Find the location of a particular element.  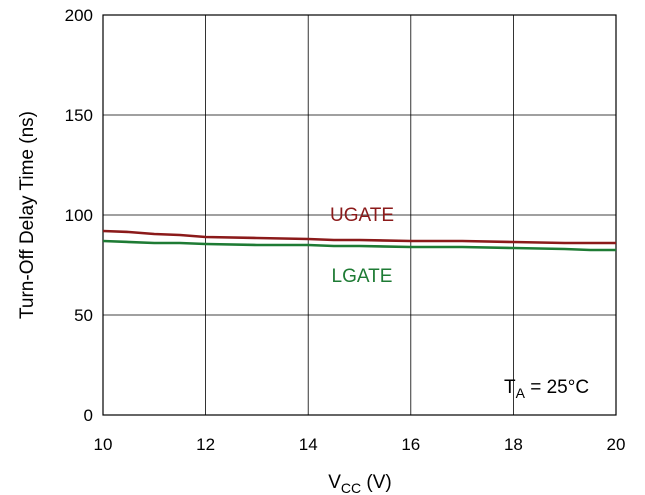

series-label-lgate: LGATE is located at coordinates (362, 276).